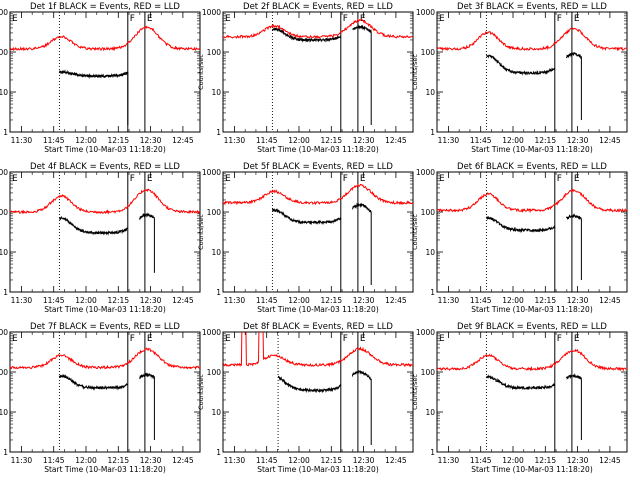 This screenshot has width=640, height=480. I want to click on plot-title: Det 7f BLACK = Events, RED = LLD, so click(105, 327).